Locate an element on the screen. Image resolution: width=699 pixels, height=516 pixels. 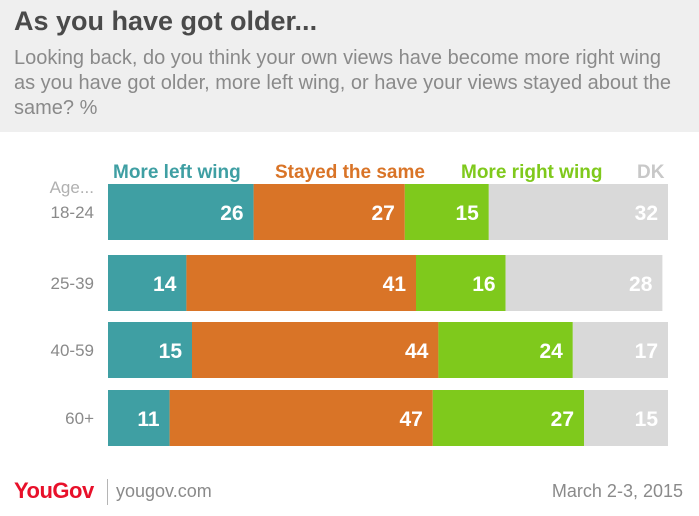
data-label: 24 is located at coordinates (551, 351).